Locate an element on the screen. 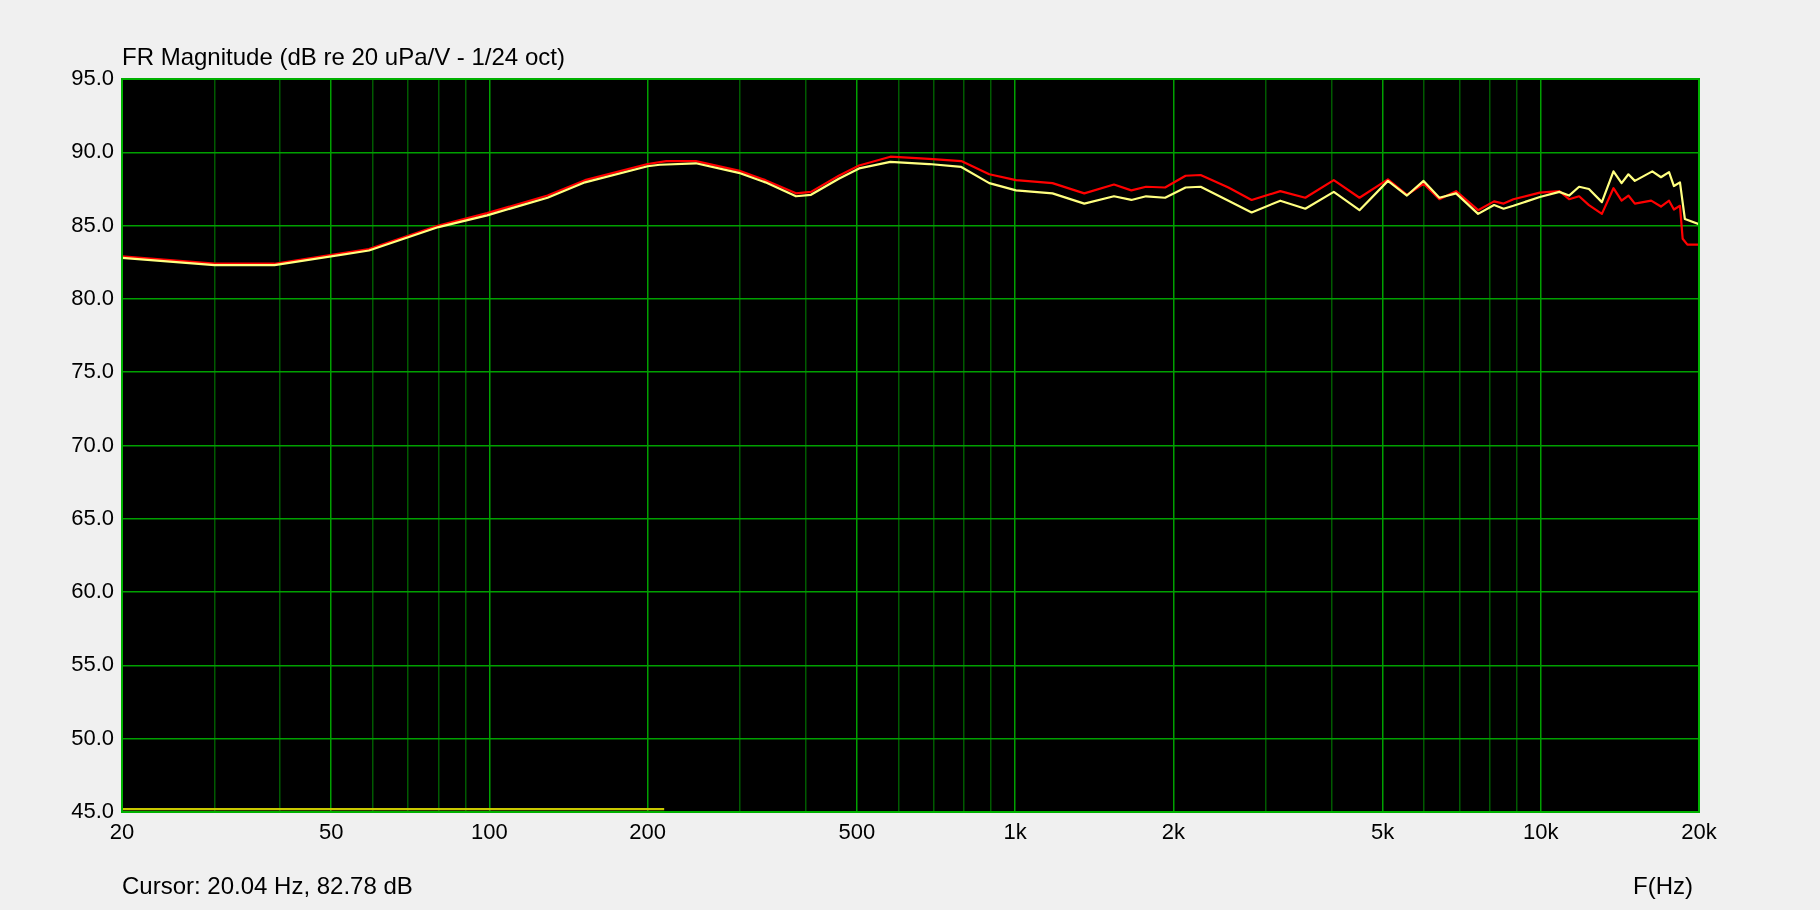 Image resolution: width=1820 pixels, height=910 pixels. y-tick-label: 85.0 is located at coordinates (92, 224).